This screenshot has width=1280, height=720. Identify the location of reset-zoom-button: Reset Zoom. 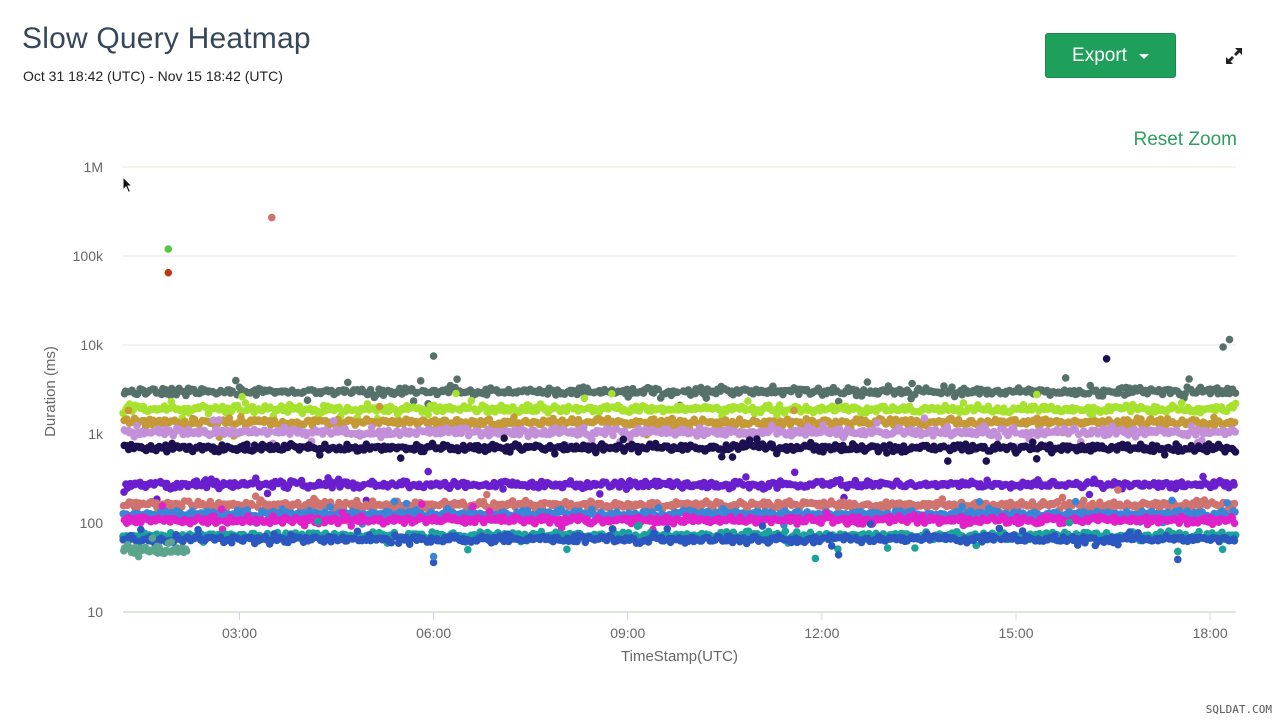
(1185, 139).